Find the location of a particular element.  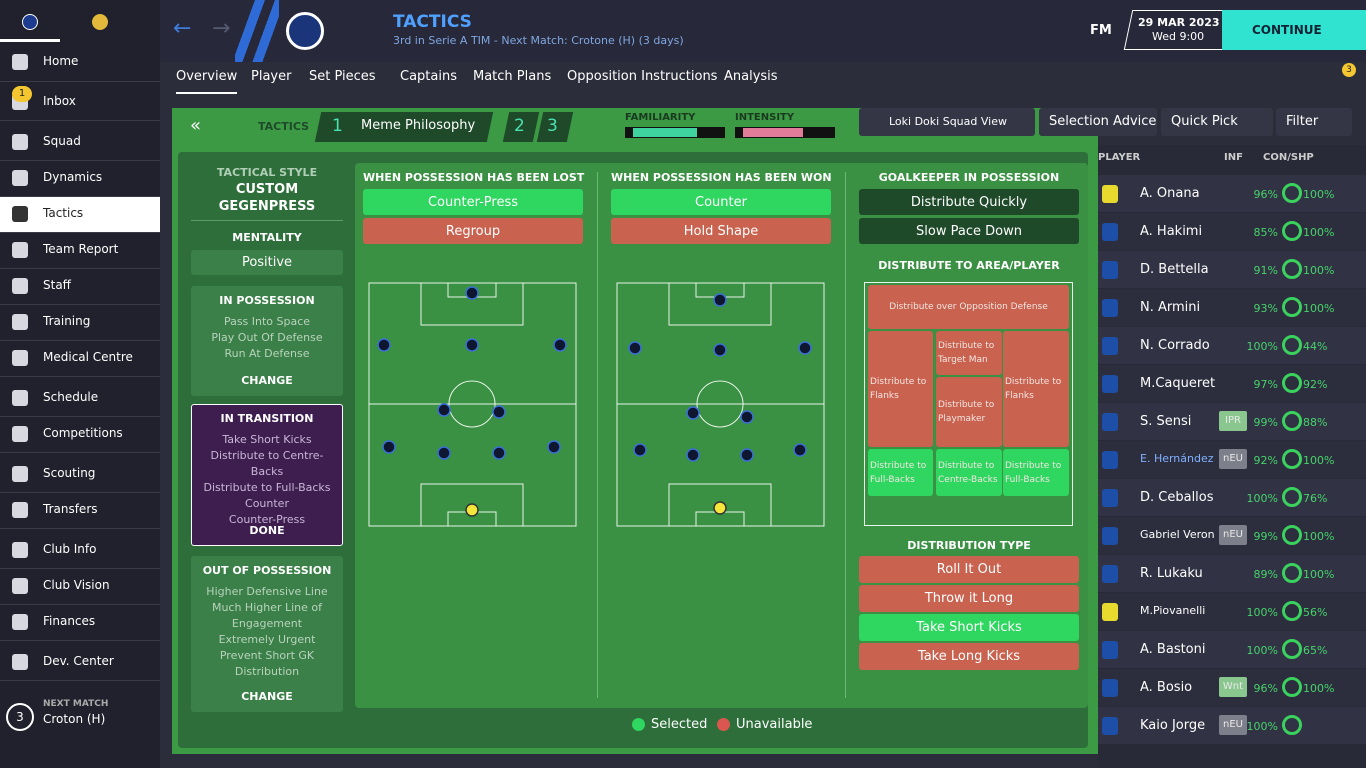

toolbar-btn: Filter is located at coordinates (1314, 122).